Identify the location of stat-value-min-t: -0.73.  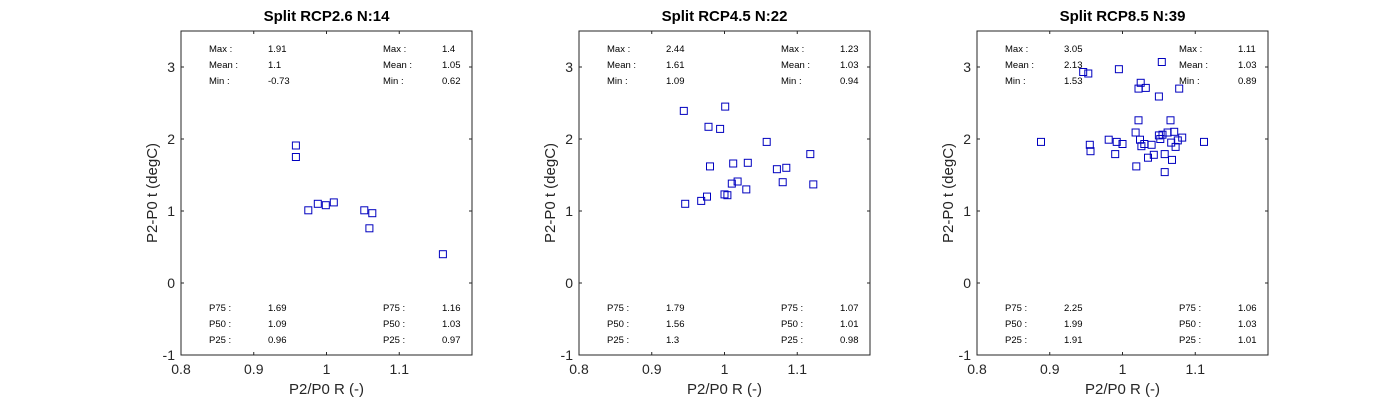
(279, 81).